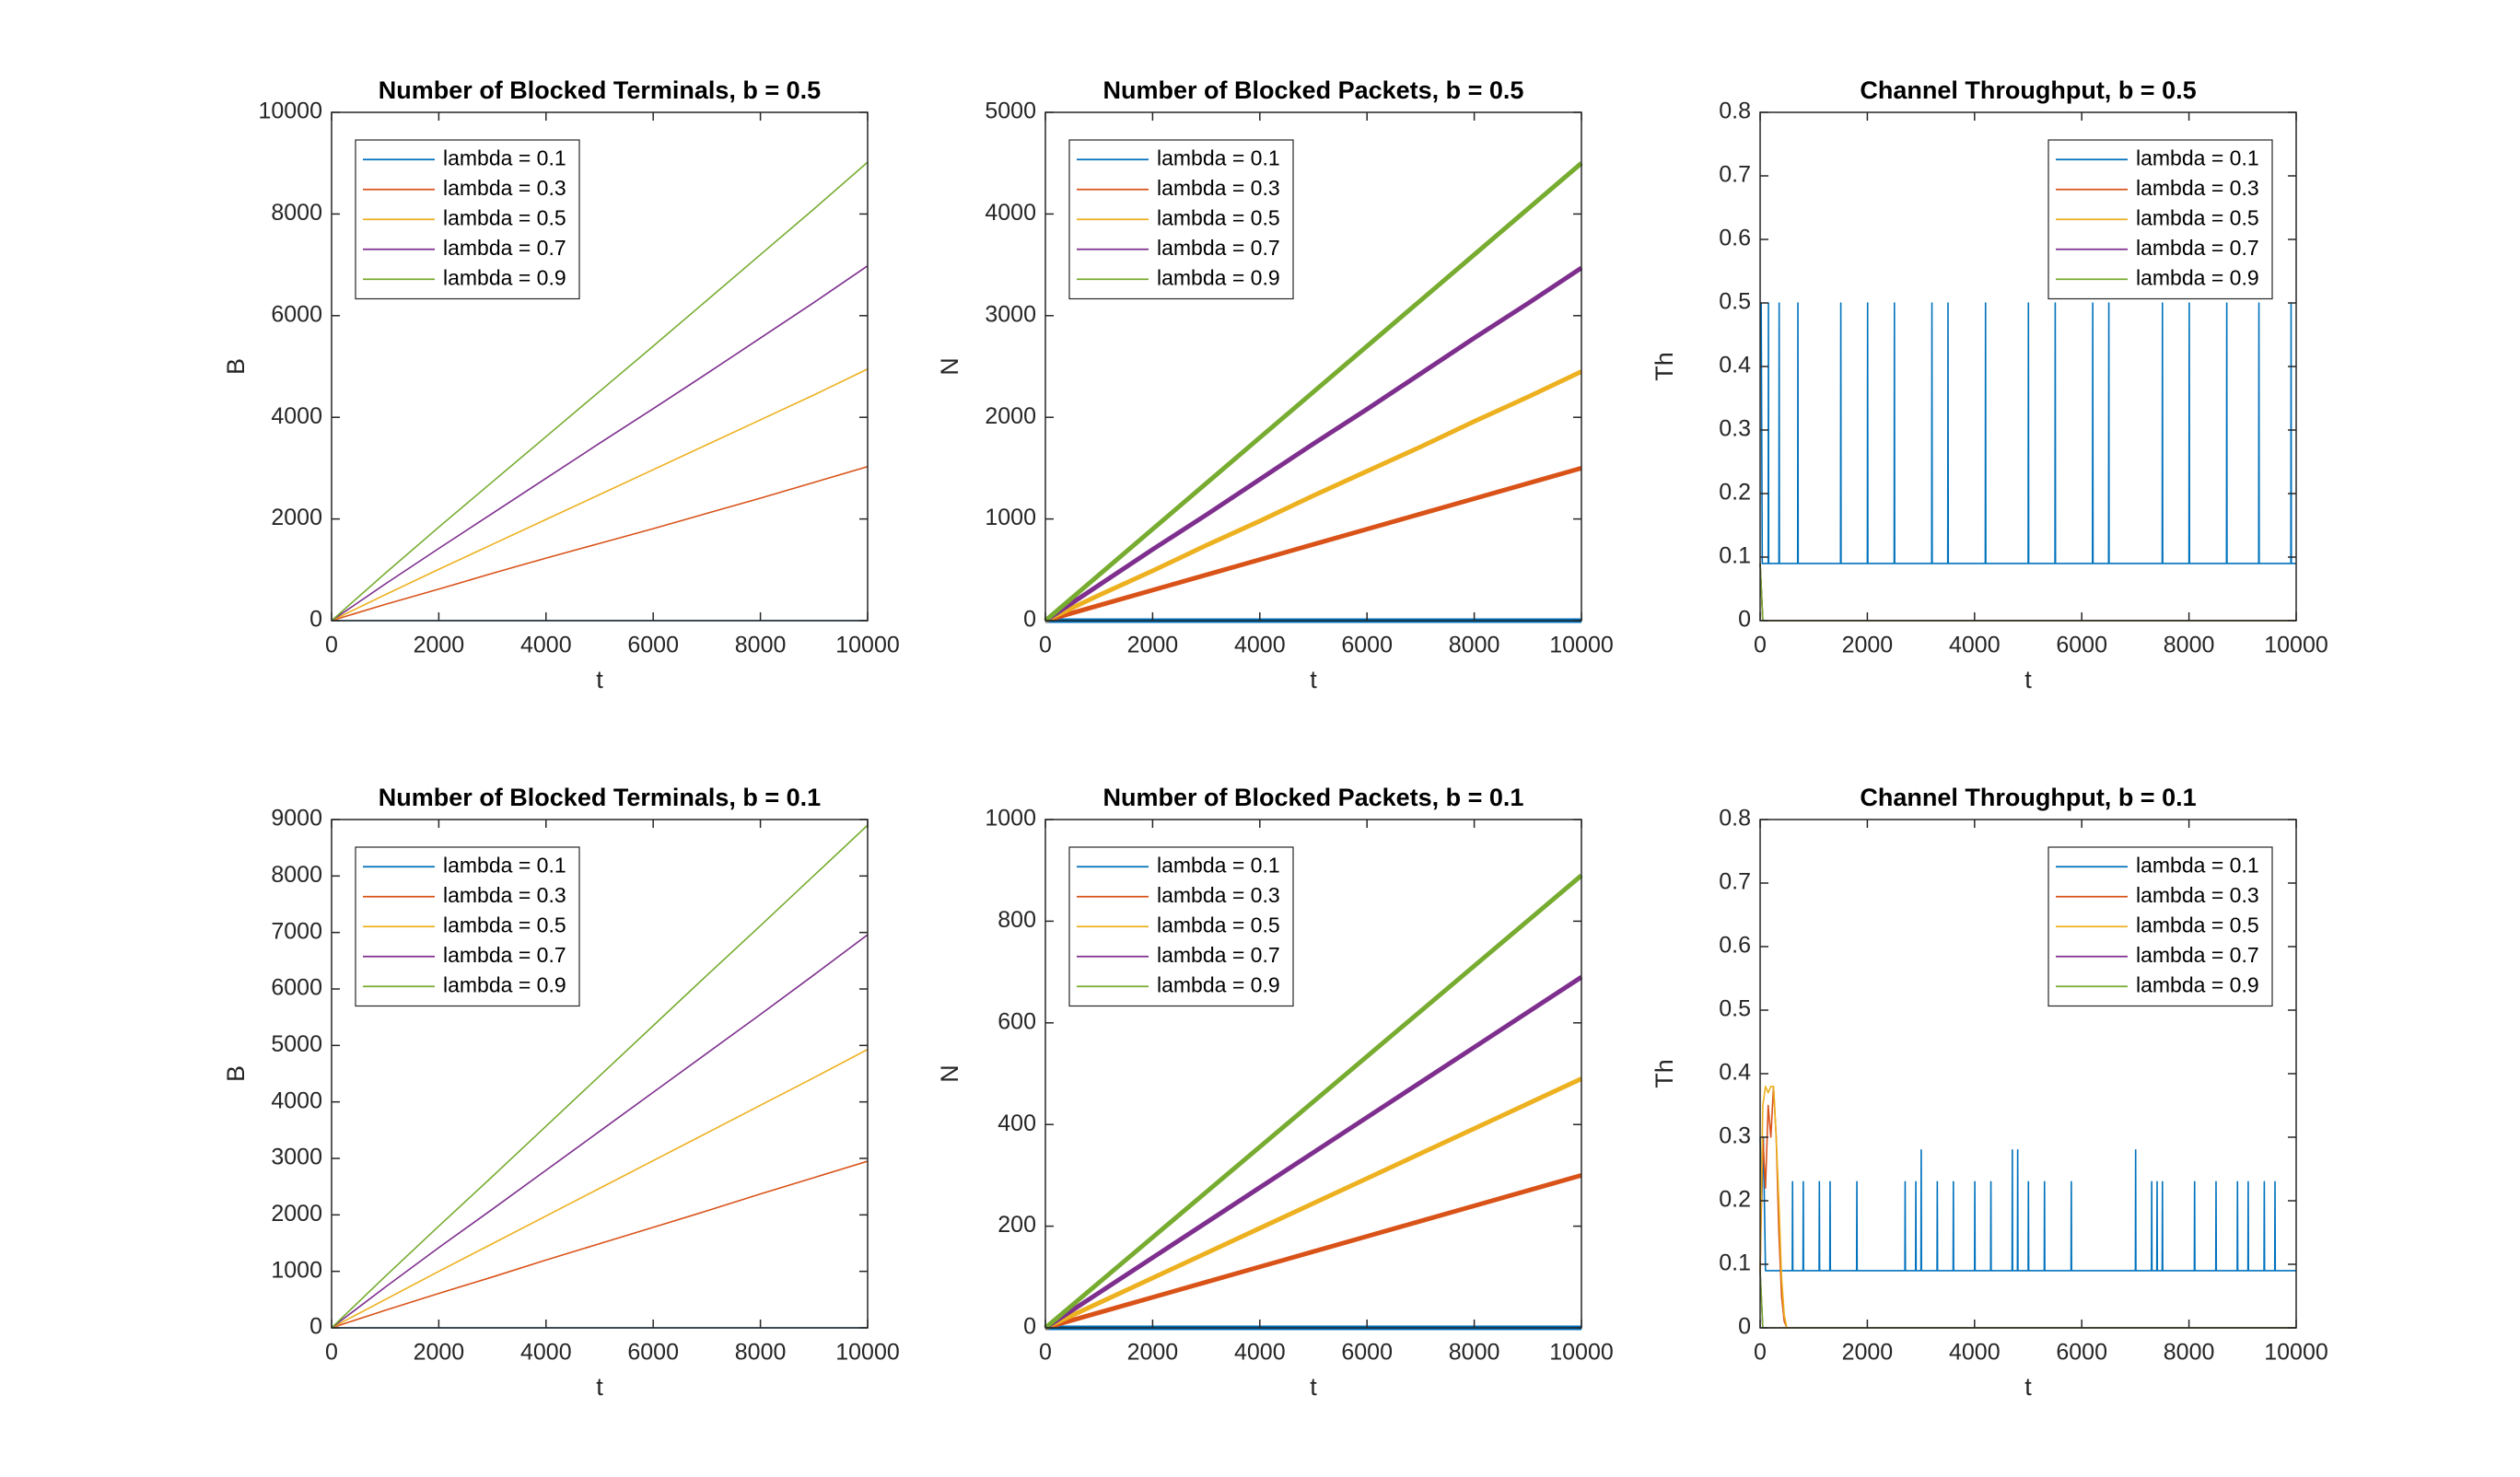  Describe the element at coordinates (1017, 1021) in the screenshot. I see `y-tick-label: 600` at that location.